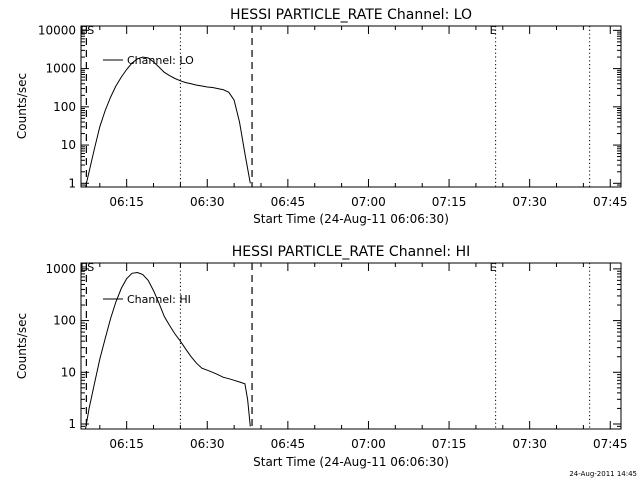 Image resolution: width=640 pixels, height=480 pixels. I want to click on y-tick-label: 10000, so click(57, 30).